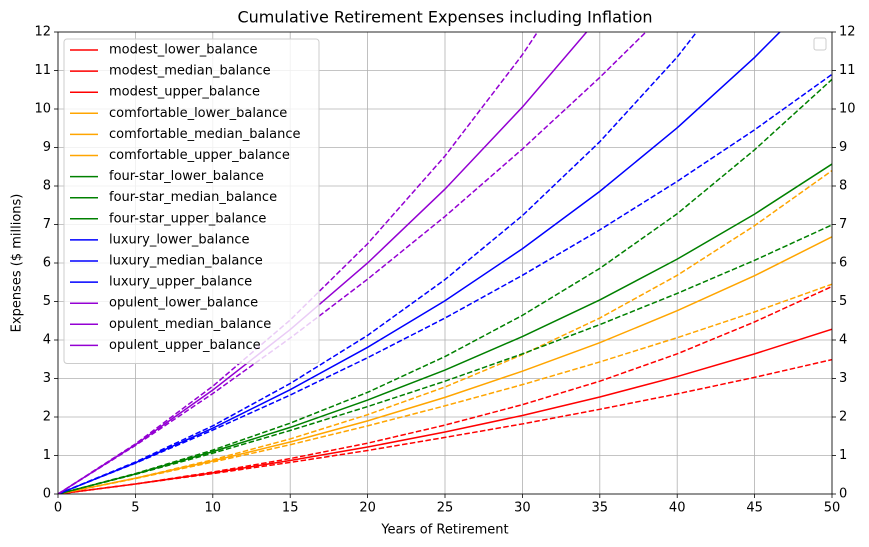 Image resolution: width=869 pixels, height=547 pixels. I want to click on x-tick-label: 50, so click(832, 508).